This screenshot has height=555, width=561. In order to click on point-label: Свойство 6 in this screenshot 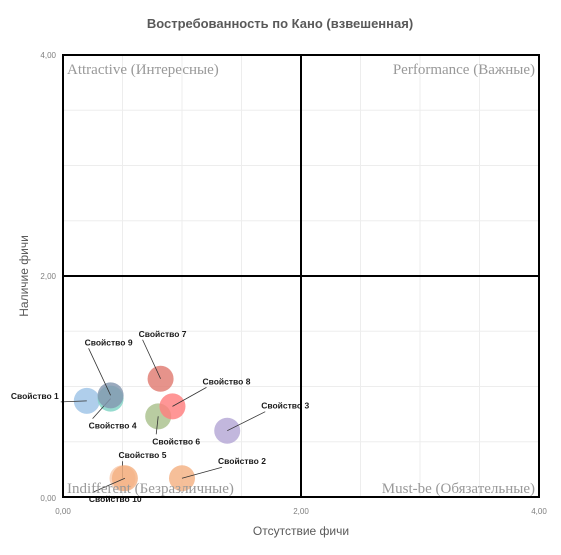, I will do `click(176, 441)`.